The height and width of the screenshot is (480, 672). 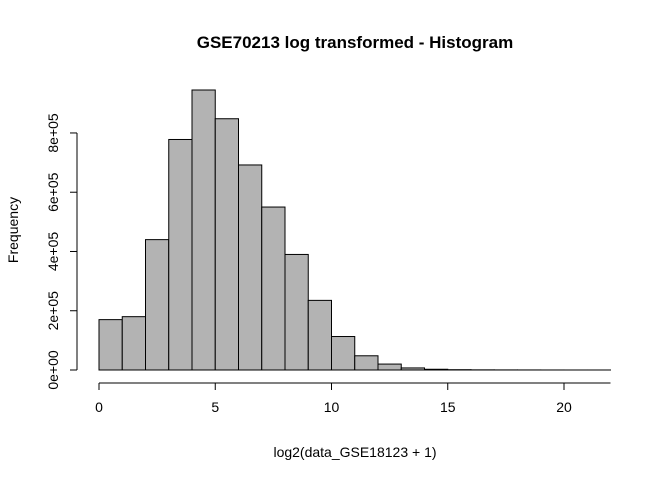 I want to click on y-axis-label: Frequency, so click(x=13, y=230).